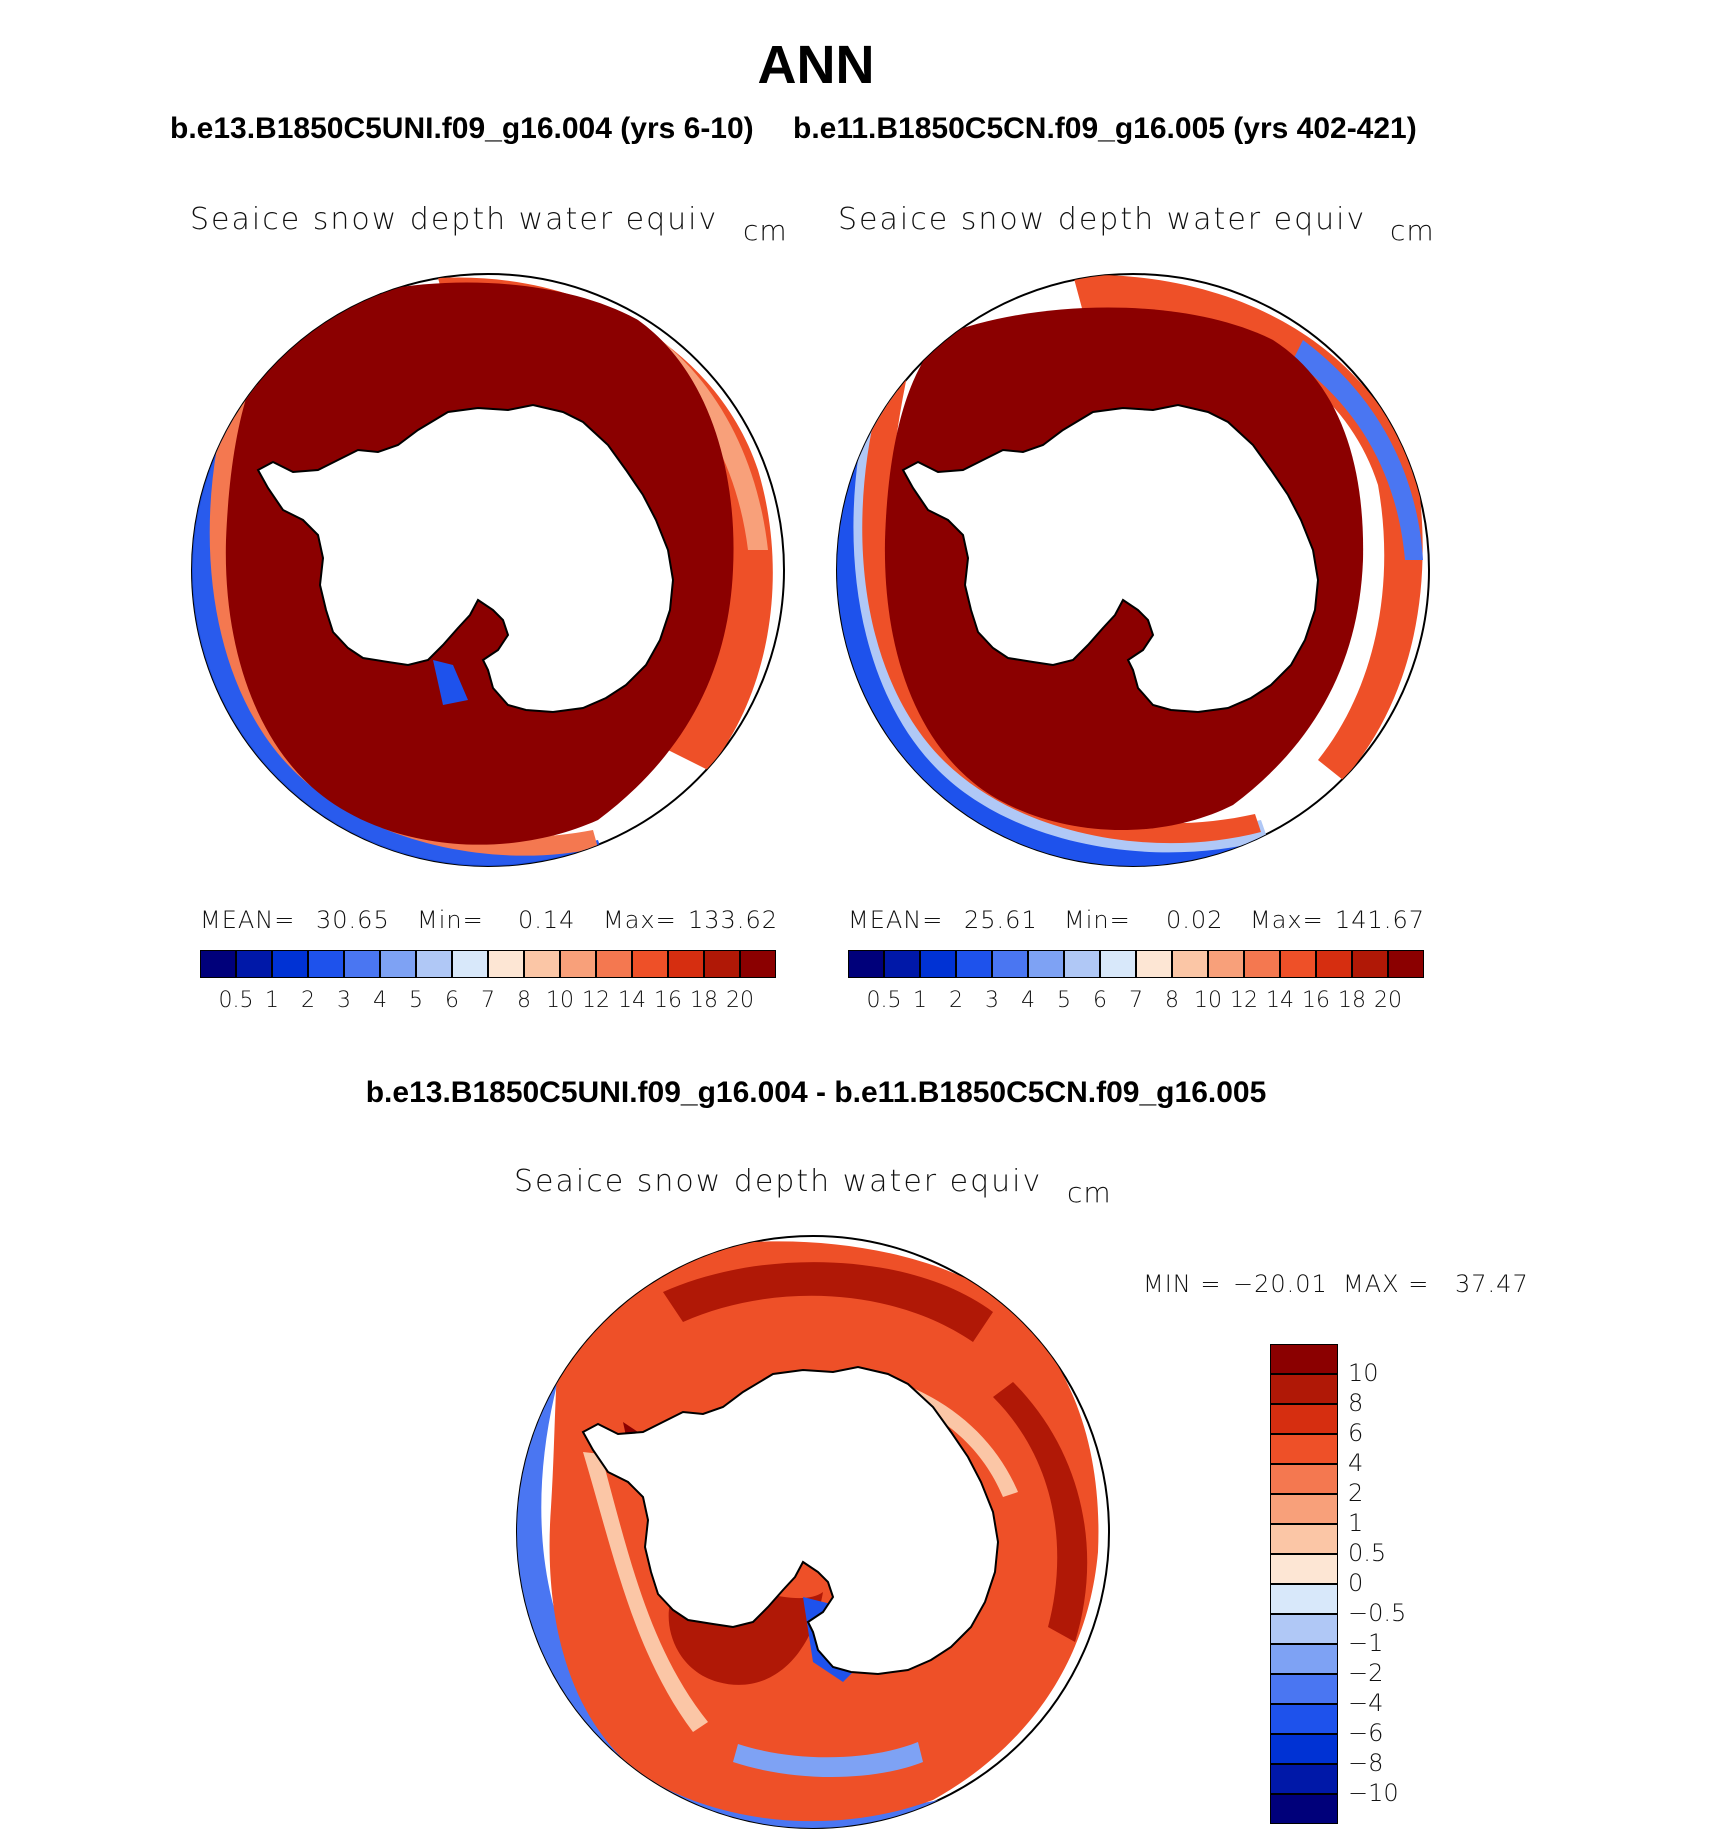 The height and width of the screenshot is (1839, 1710). What do you see at coordinates (1001, 920) in the screenshot?
I see `right-mean-value: 25.61` at bounding box center [1001, 920].